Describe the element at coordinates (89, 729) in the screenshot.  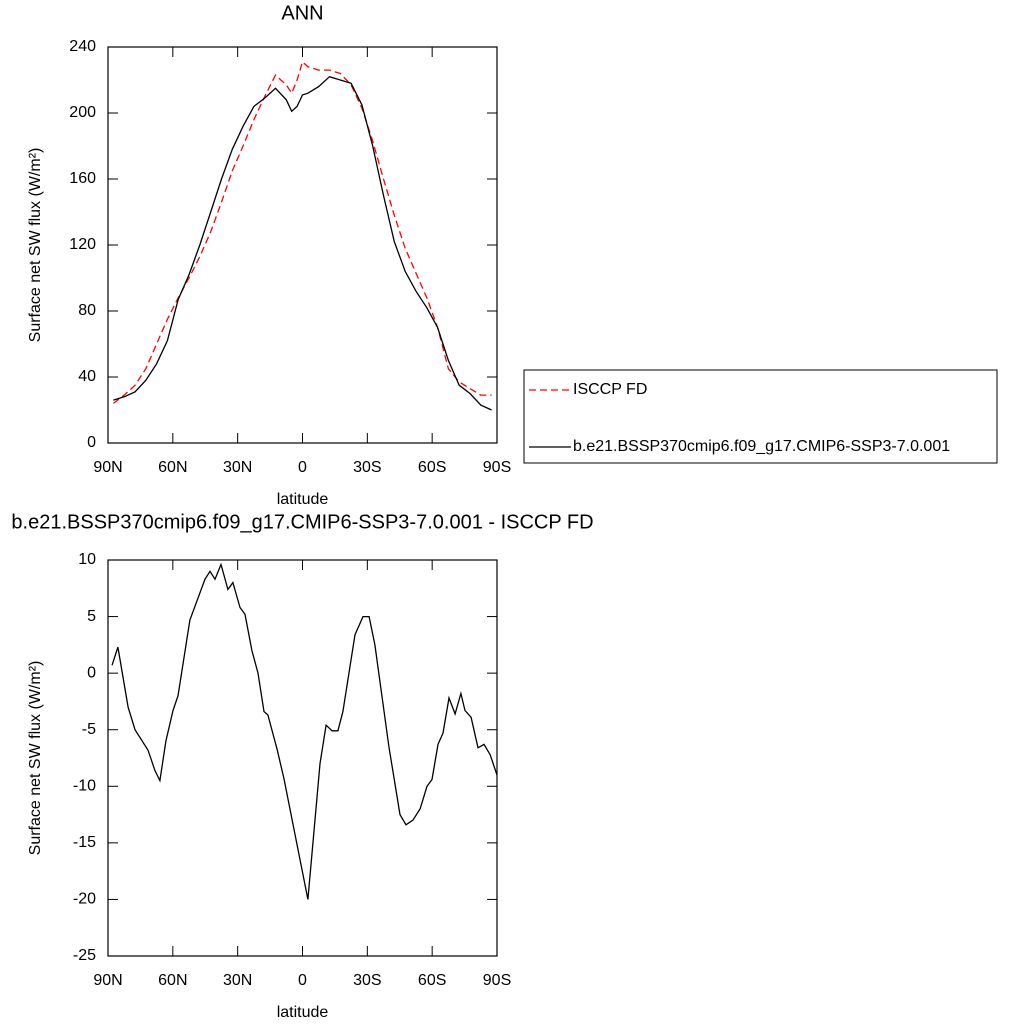
I see `y-tick-label: -5` at that location.